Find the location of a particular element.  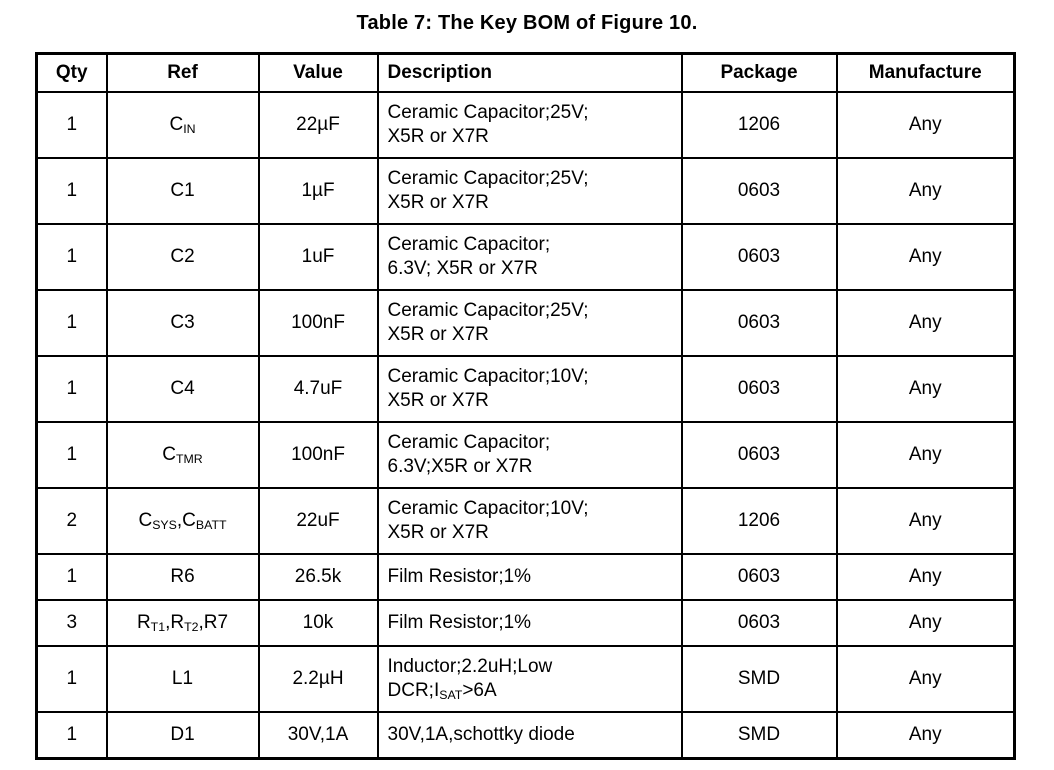

cell-value: 10k is located at coordinates (318, 623).